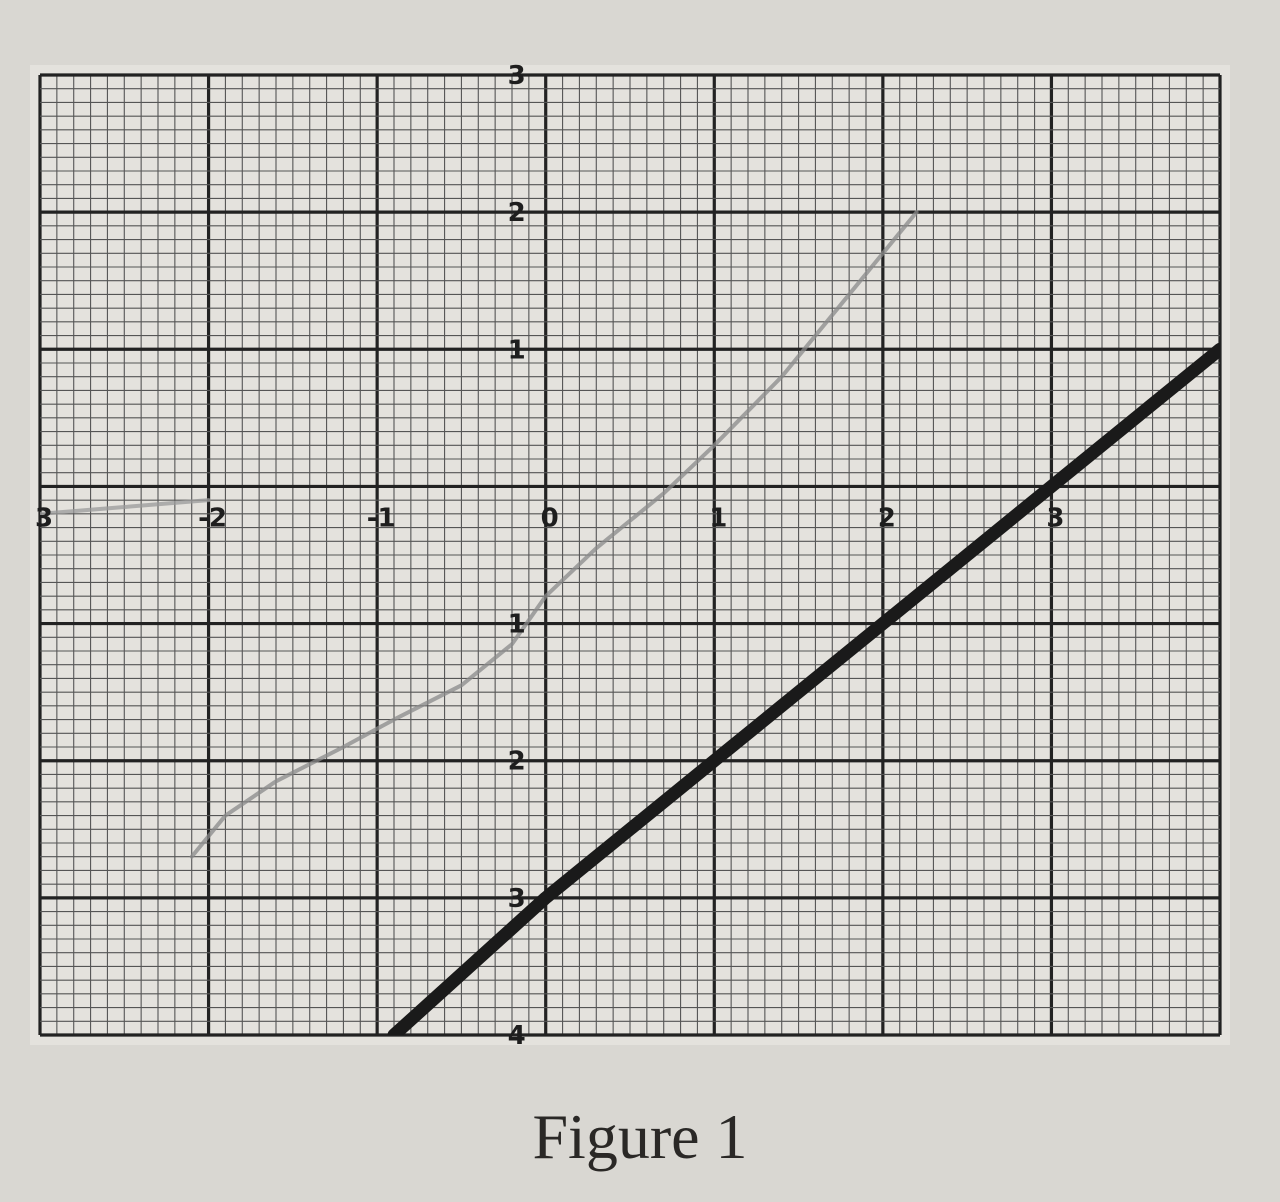  I want to click on x-tick-label: 1, so click(718, 518).